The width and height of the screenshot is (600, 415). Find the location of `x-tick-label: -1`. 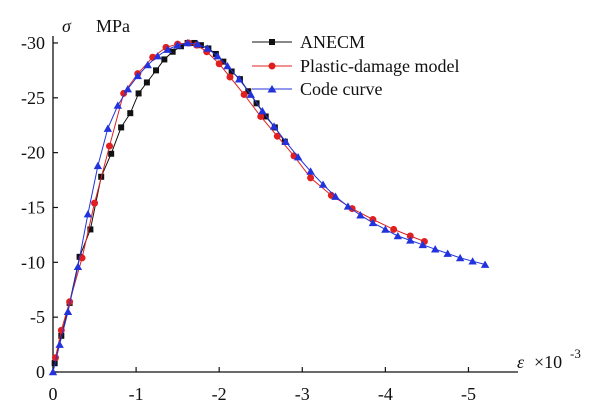

x-tick-label: -1 is located at coordinates (136, 394).